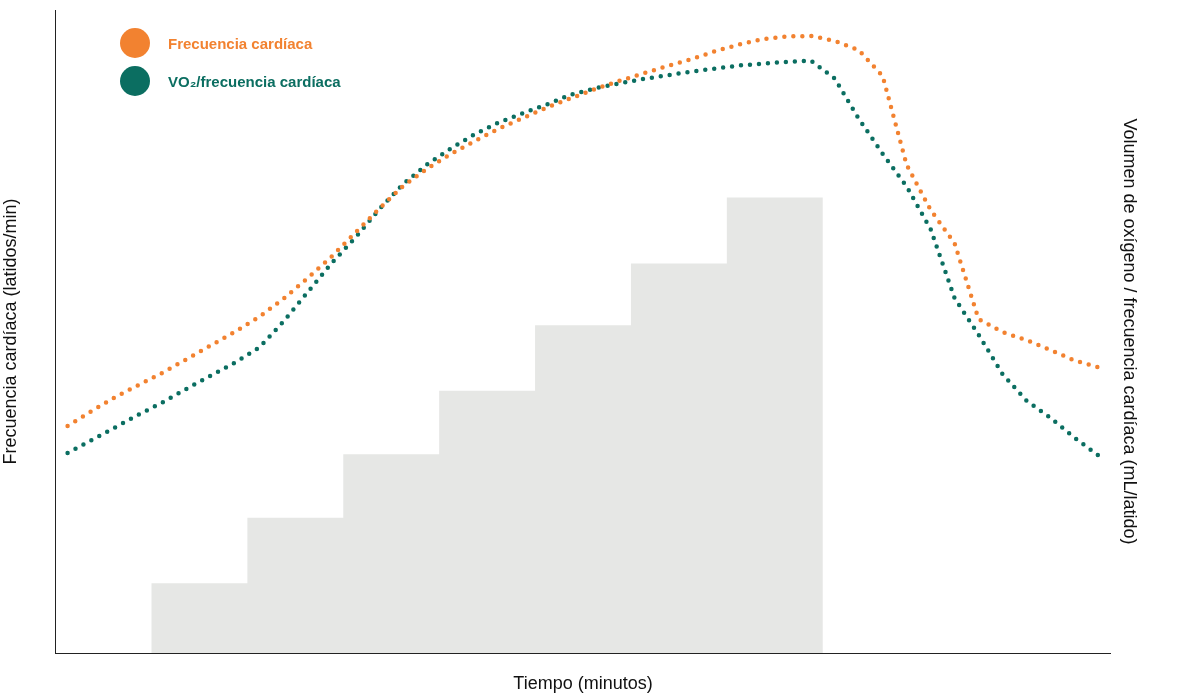 This screenshot has width=1178, height=695. I want to click on legend-label: VO₂/frecuencia cardíaca, so click(254, 81).